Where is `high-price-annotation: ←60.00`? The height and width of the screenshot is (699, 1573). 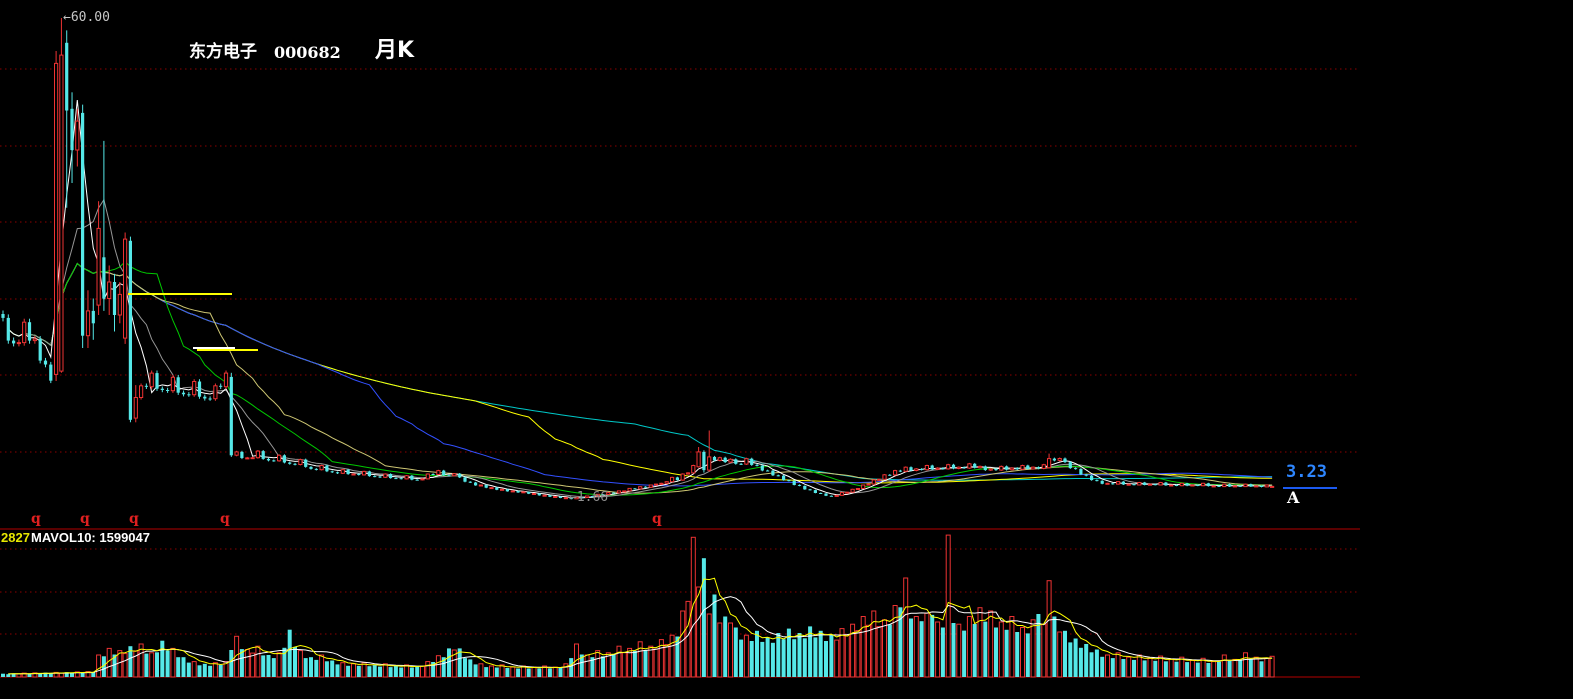
high-price-annotation: ←60.00 is located at coordinates (86, 17).